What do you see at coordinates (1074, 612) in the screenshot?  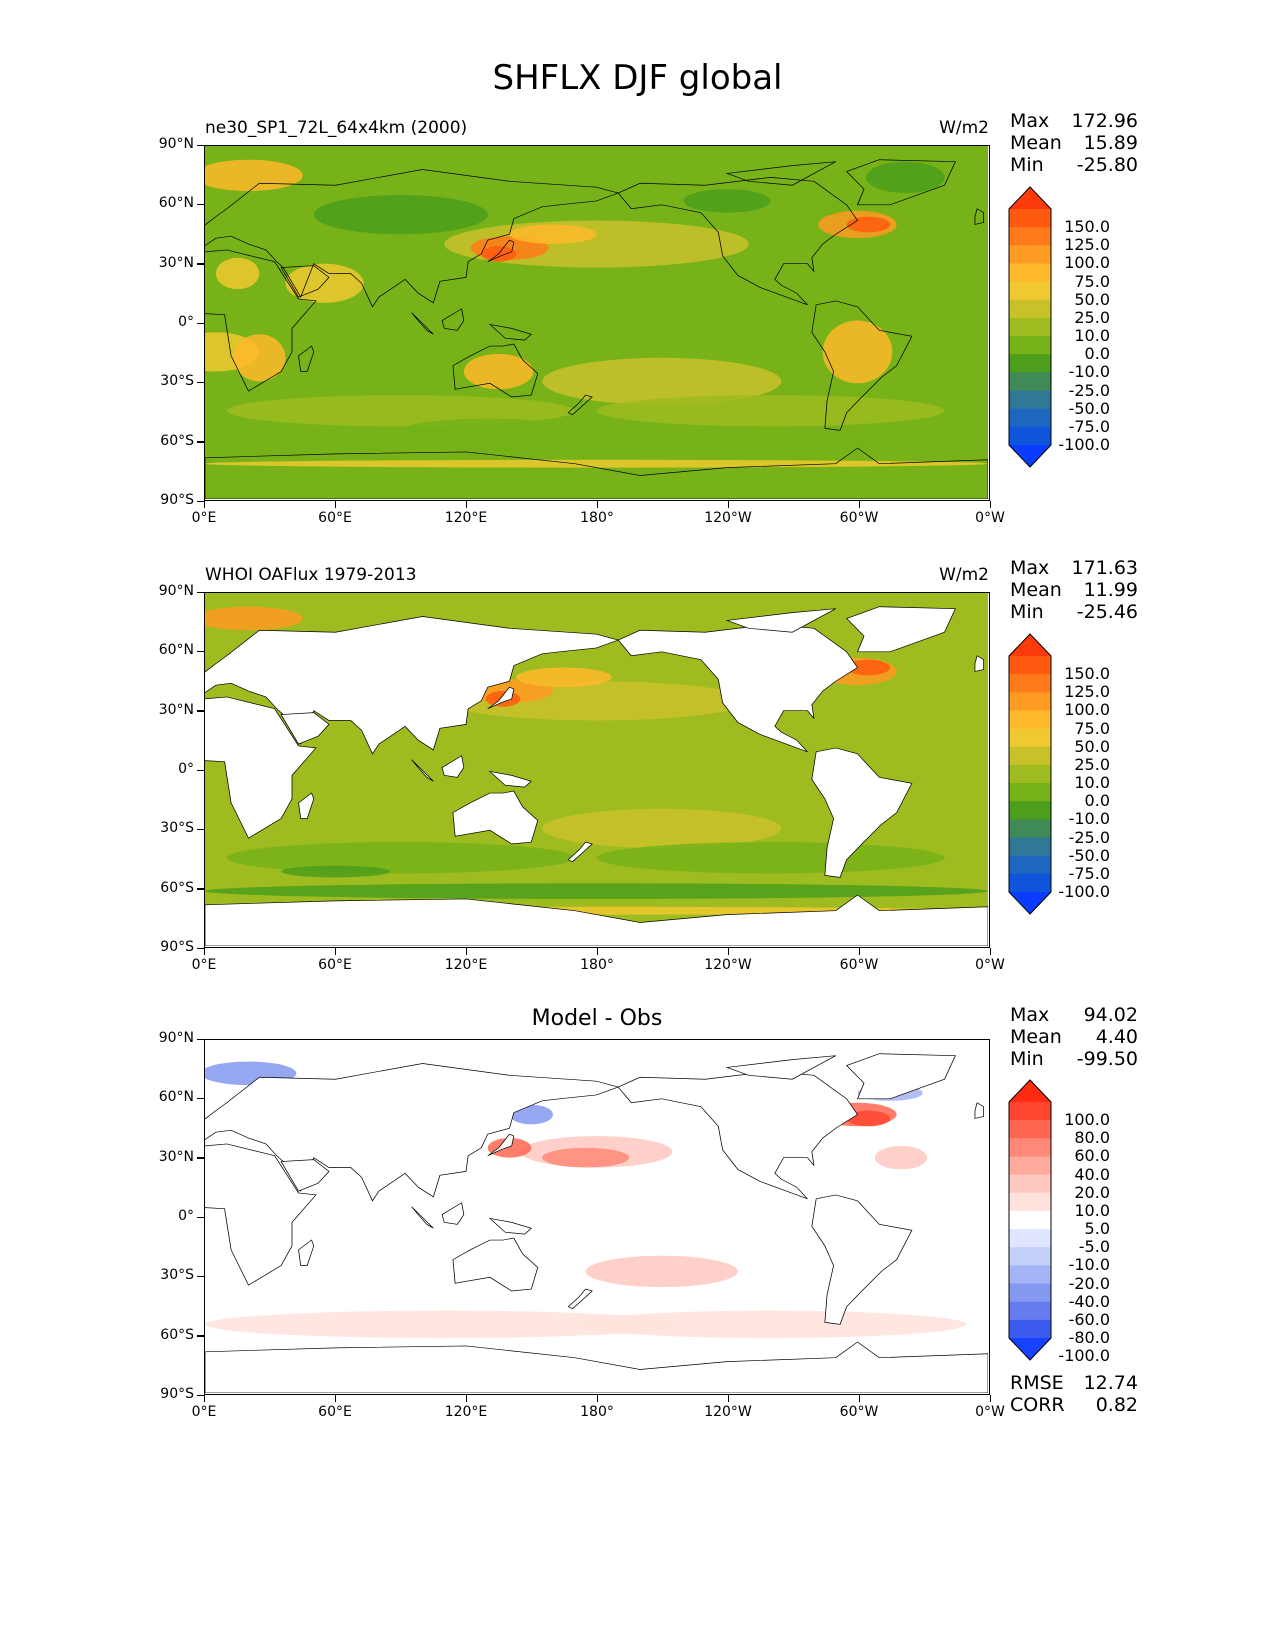 I see `stat-min: Min -25.46` at bounding box center [1074, 612].